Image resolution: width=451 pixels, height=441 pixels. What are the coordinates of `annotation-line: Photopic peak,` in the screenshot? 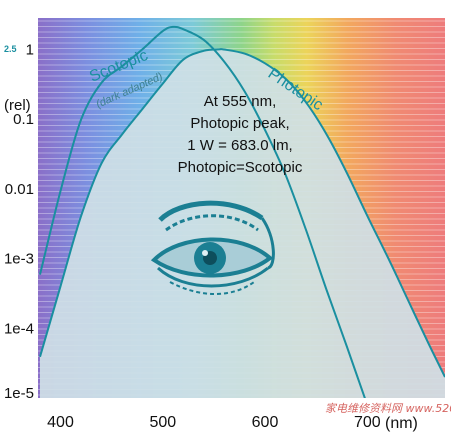 It's located at (239, 123).